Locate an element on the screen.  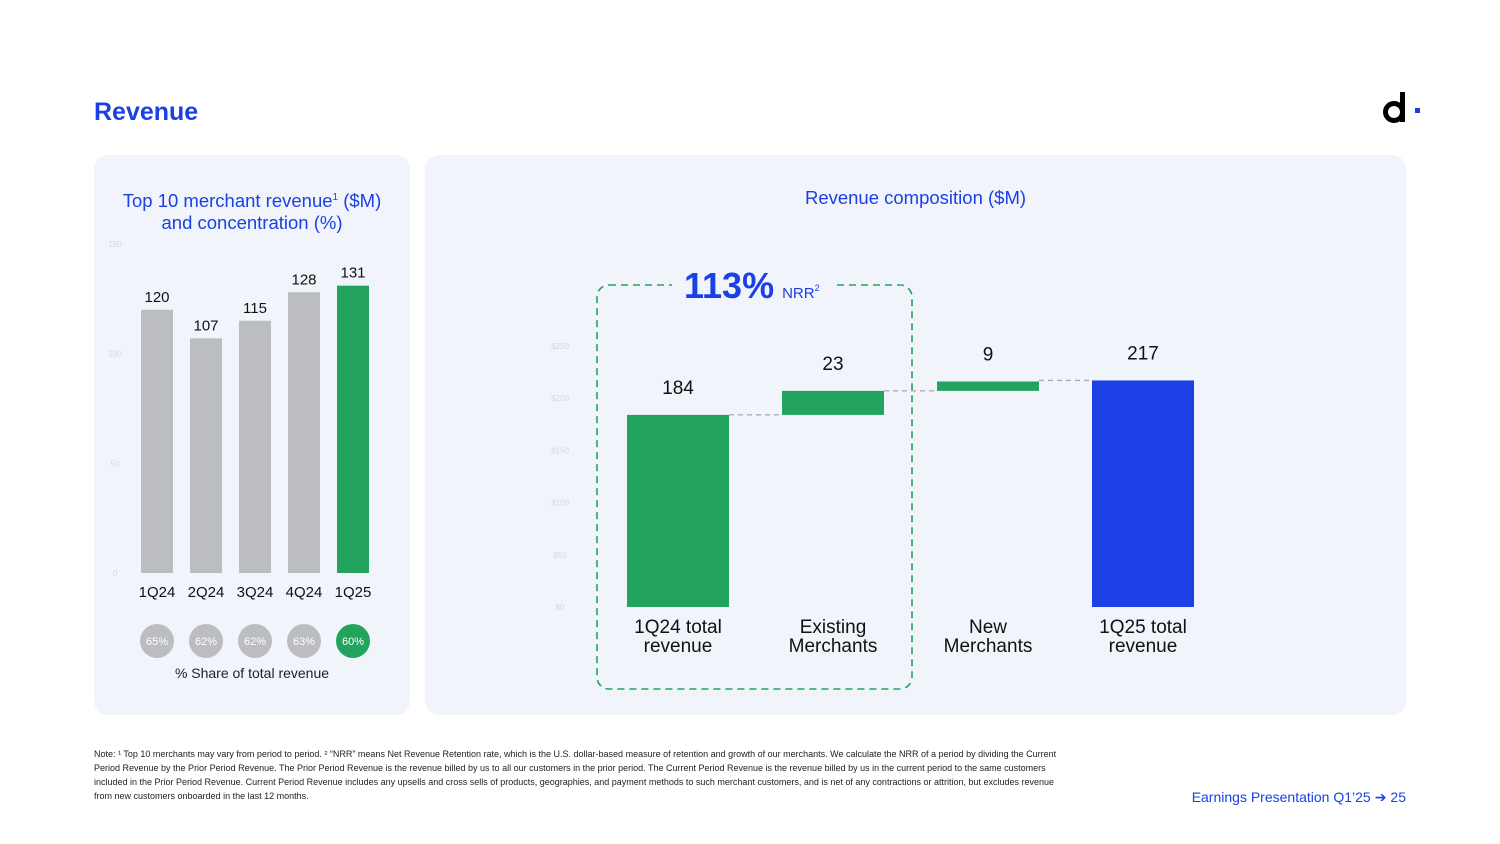
x-tick-label: 1Q24 is located at coordinates (157, 592).